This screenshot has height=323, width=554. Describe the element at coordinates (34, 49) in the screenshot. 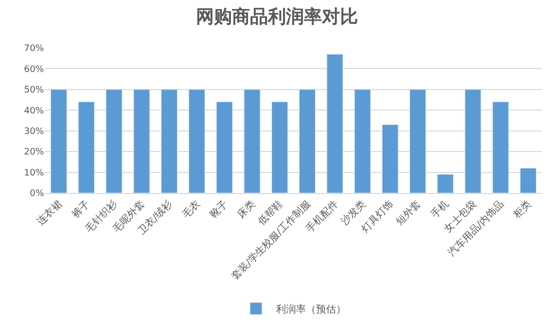

I see `y-tick-label: 70%` at that location.